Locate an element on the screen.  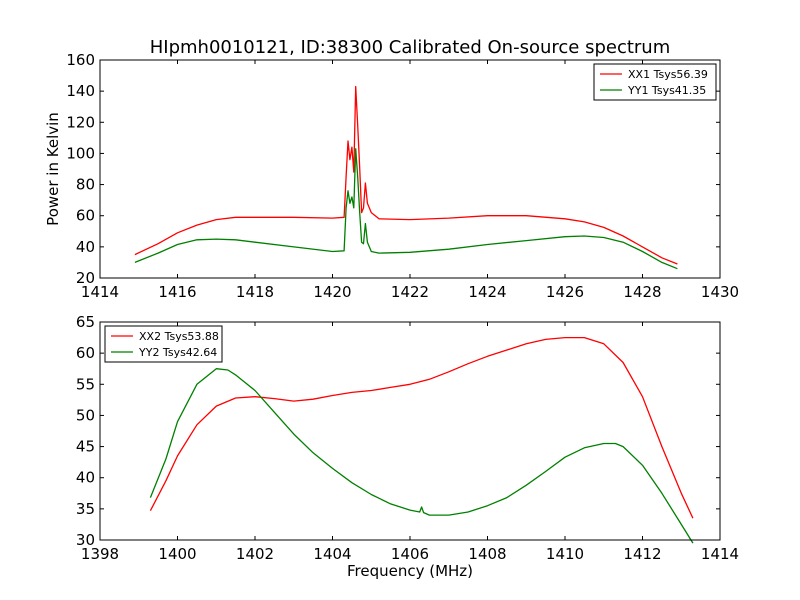
y-tick-label: 80 is located at coordinates (85, 185).